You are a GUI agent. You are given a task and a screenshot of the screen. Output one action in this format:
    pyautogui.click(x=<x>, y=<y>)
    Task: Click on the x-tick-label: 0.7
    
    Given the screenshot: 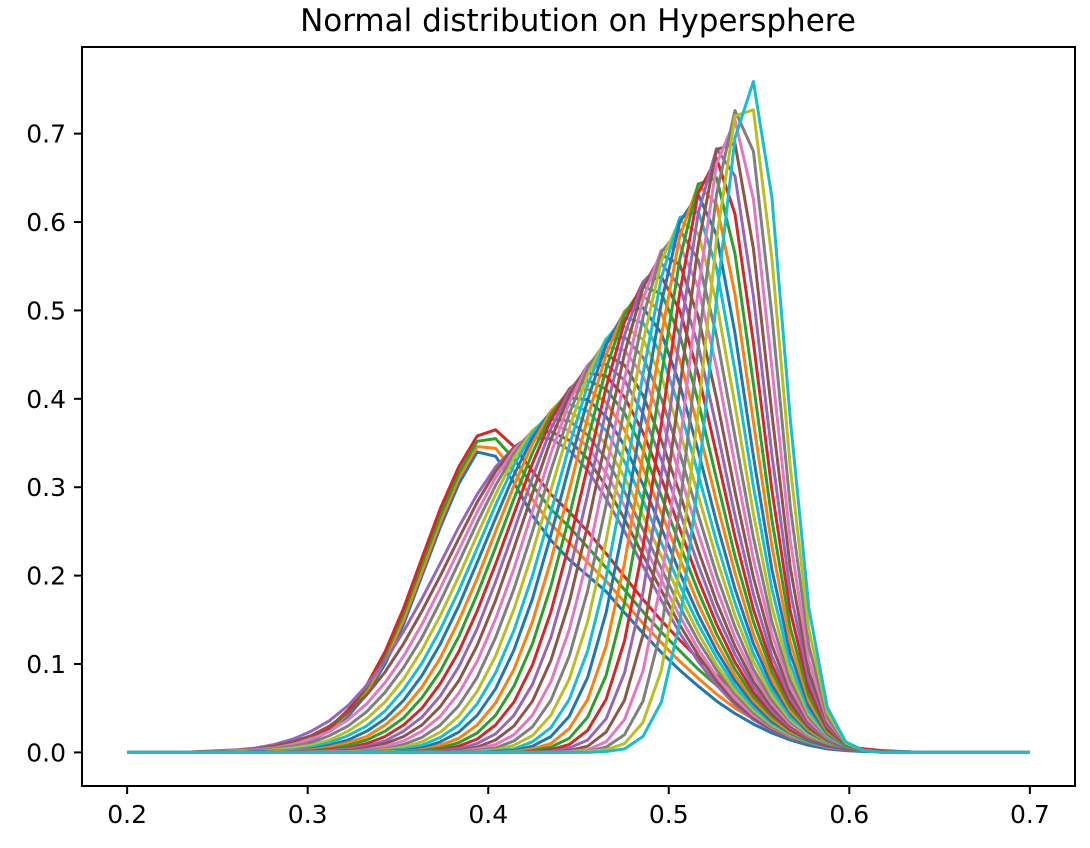 What is the action you would take?
    pyautogui.click(x=1030, y=814)
    